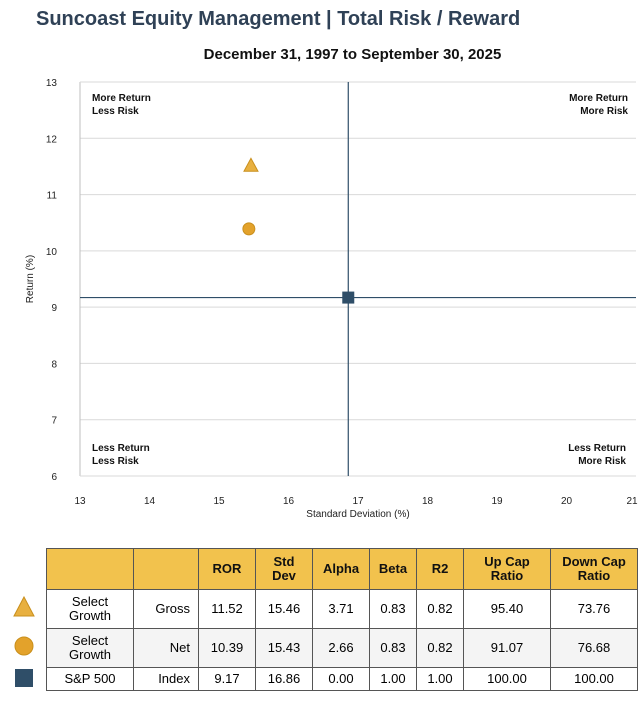 The image size is (639, 706). Describe the element at coordinates (52, 196) in the screenshot. I see `y-tick-label: 11` at that location.